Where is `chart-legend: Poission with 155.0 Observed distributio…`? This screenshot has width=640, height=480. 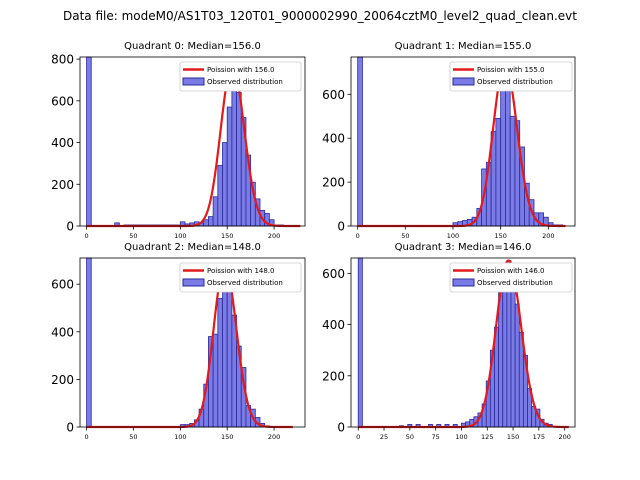
chart-legend: Poission with 155.0 Observed distributio… is located at coordinates (511, 76).